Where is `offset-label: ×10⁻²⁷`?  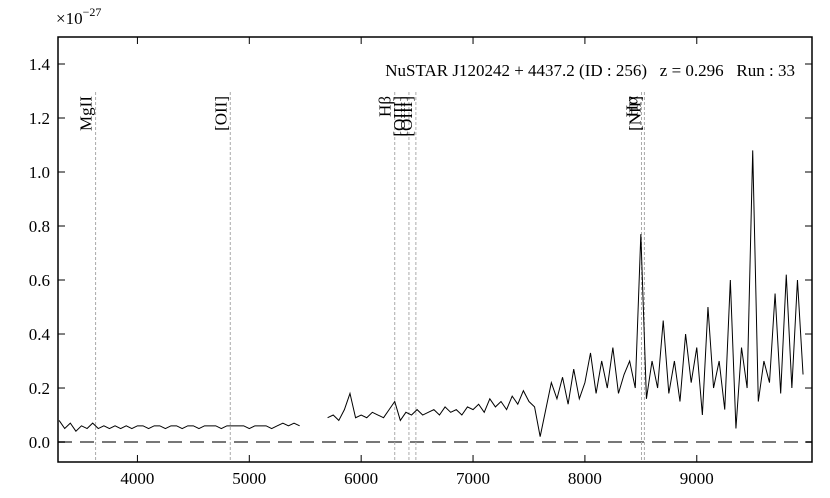 offset-label: ×10⁻²⁷ is located at coordinates (78, 16).